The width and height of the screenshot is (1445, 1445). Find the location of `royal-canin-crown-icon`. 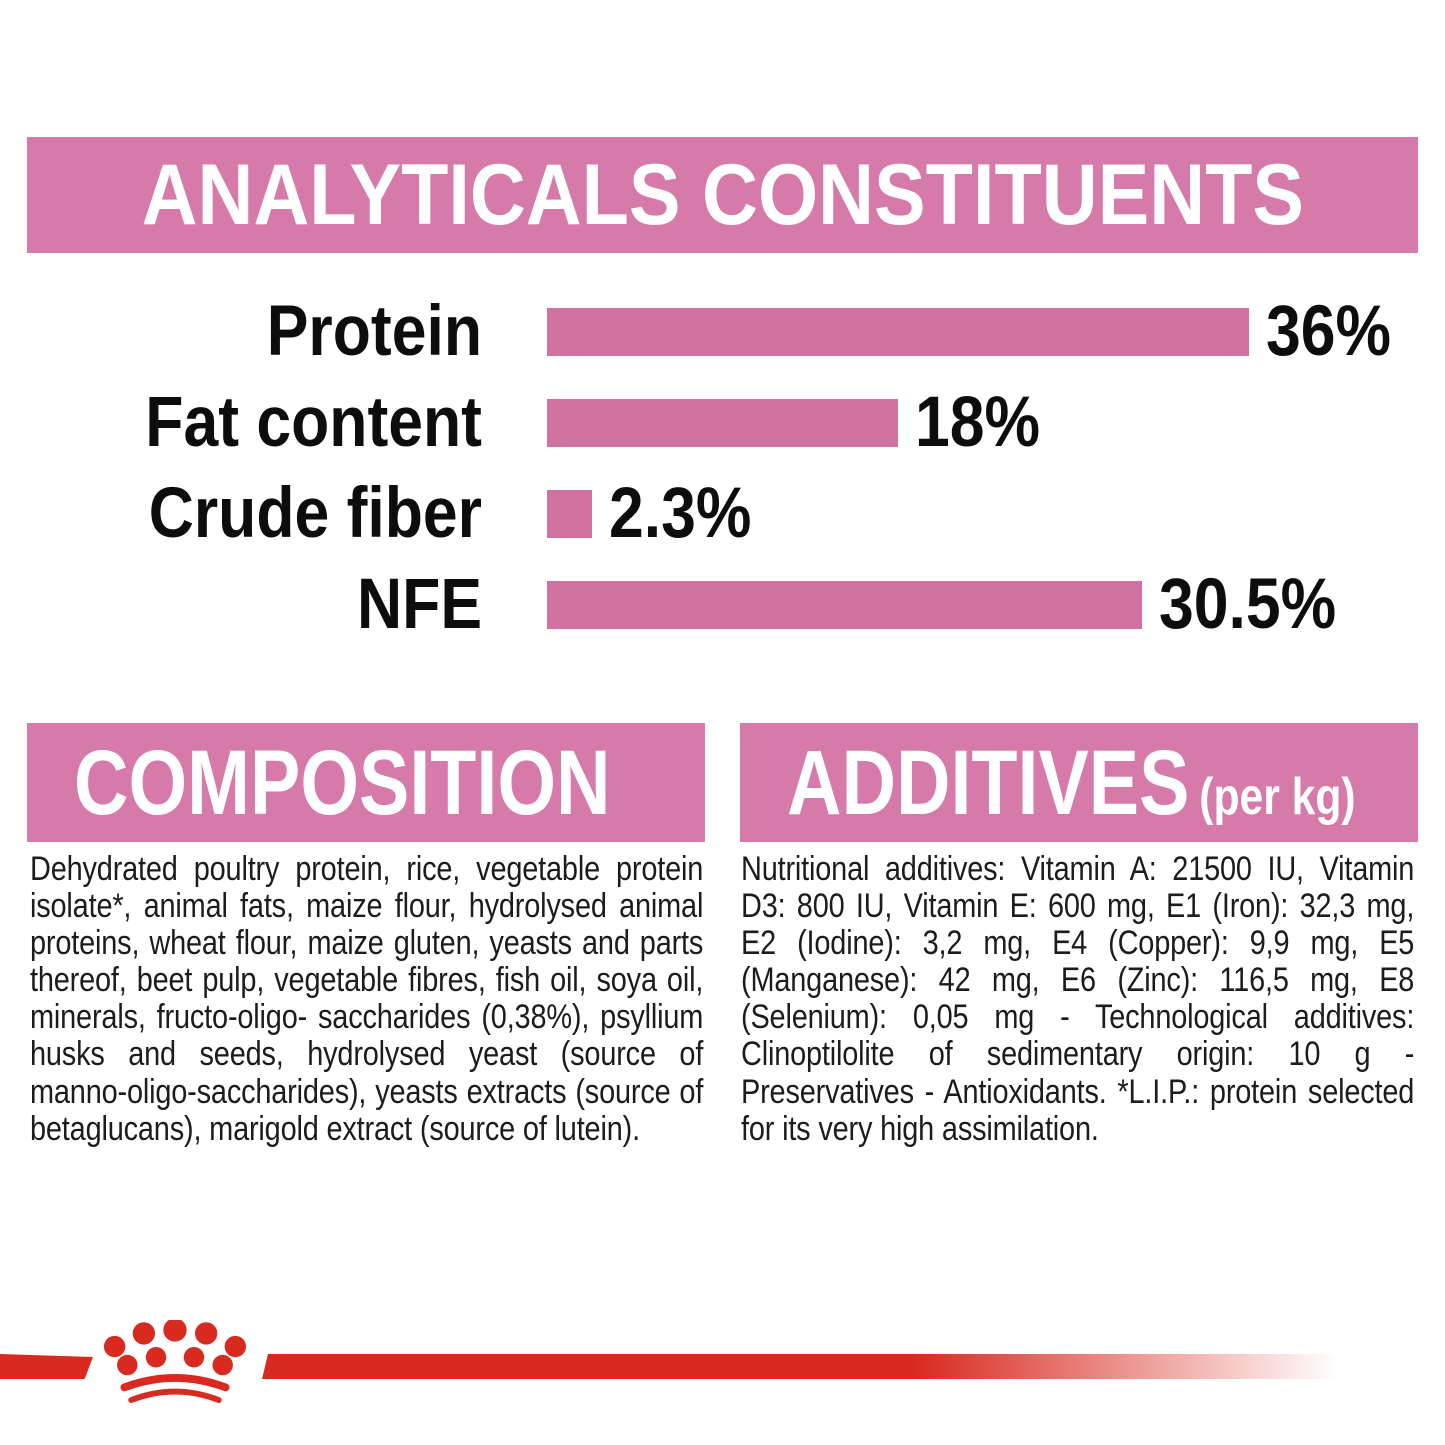

royal-canin-crown-icon is located at coordinates (175, 1361).